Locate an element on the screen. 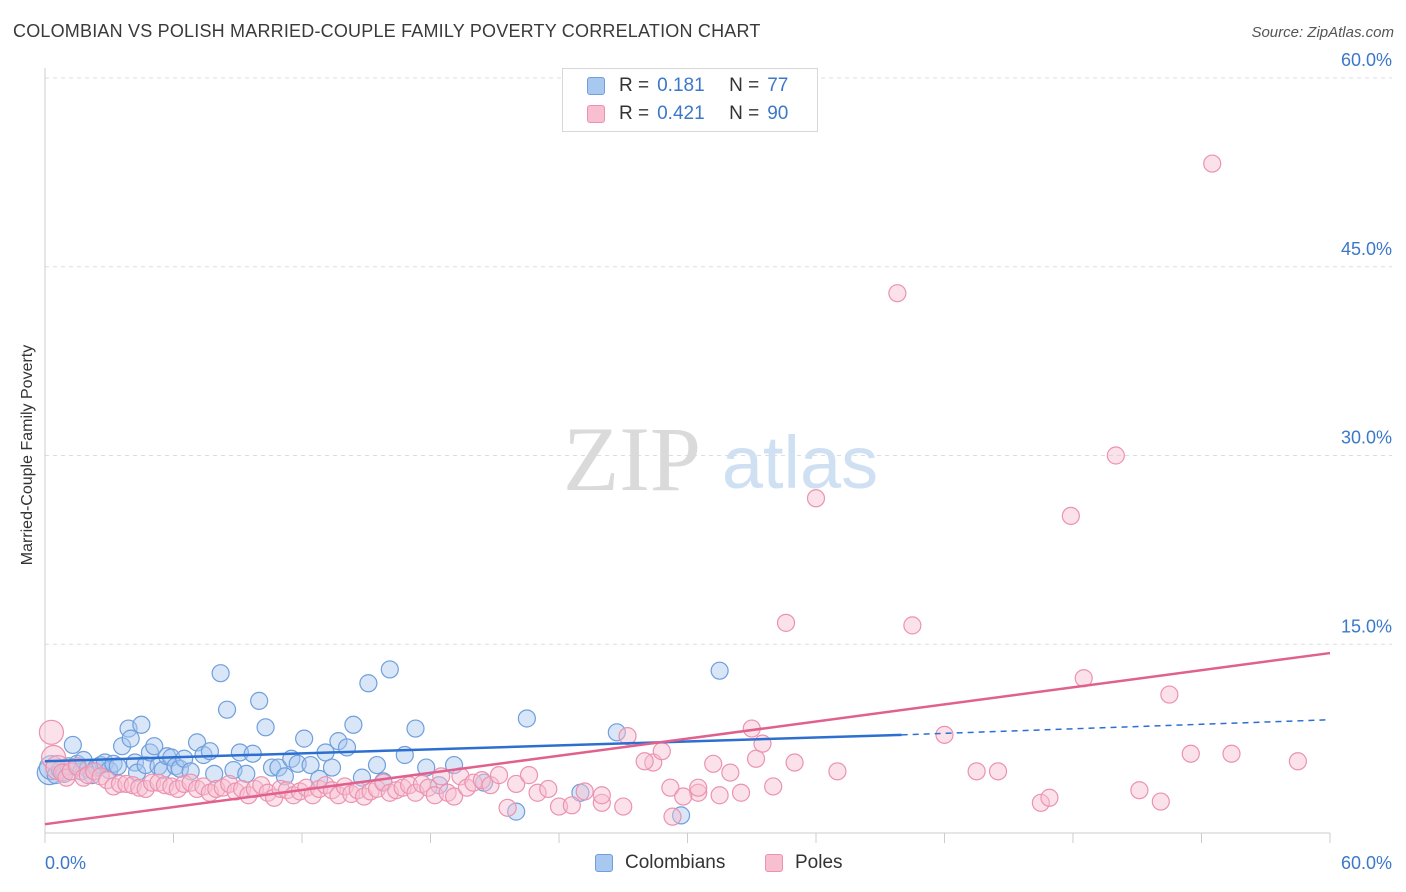 This screenshot has width=1406, height=892. y-tick-label: 60.0% is located at coordinates (1366, 60).